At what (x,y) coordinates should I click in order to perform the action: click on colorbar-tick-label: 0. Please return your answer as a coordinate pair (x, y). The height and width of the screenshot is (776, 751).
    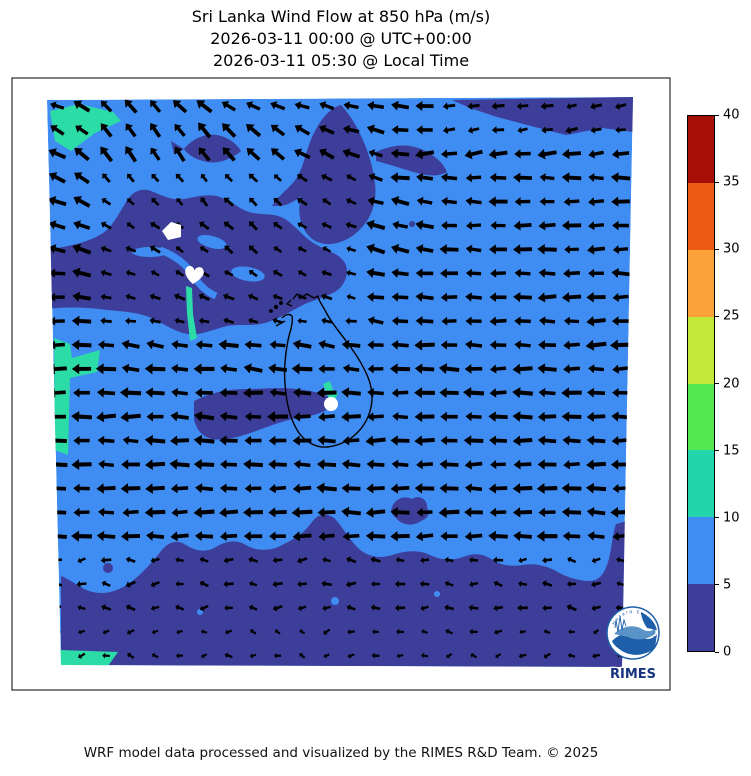
    Looking at the image, I should click on (727, 652).